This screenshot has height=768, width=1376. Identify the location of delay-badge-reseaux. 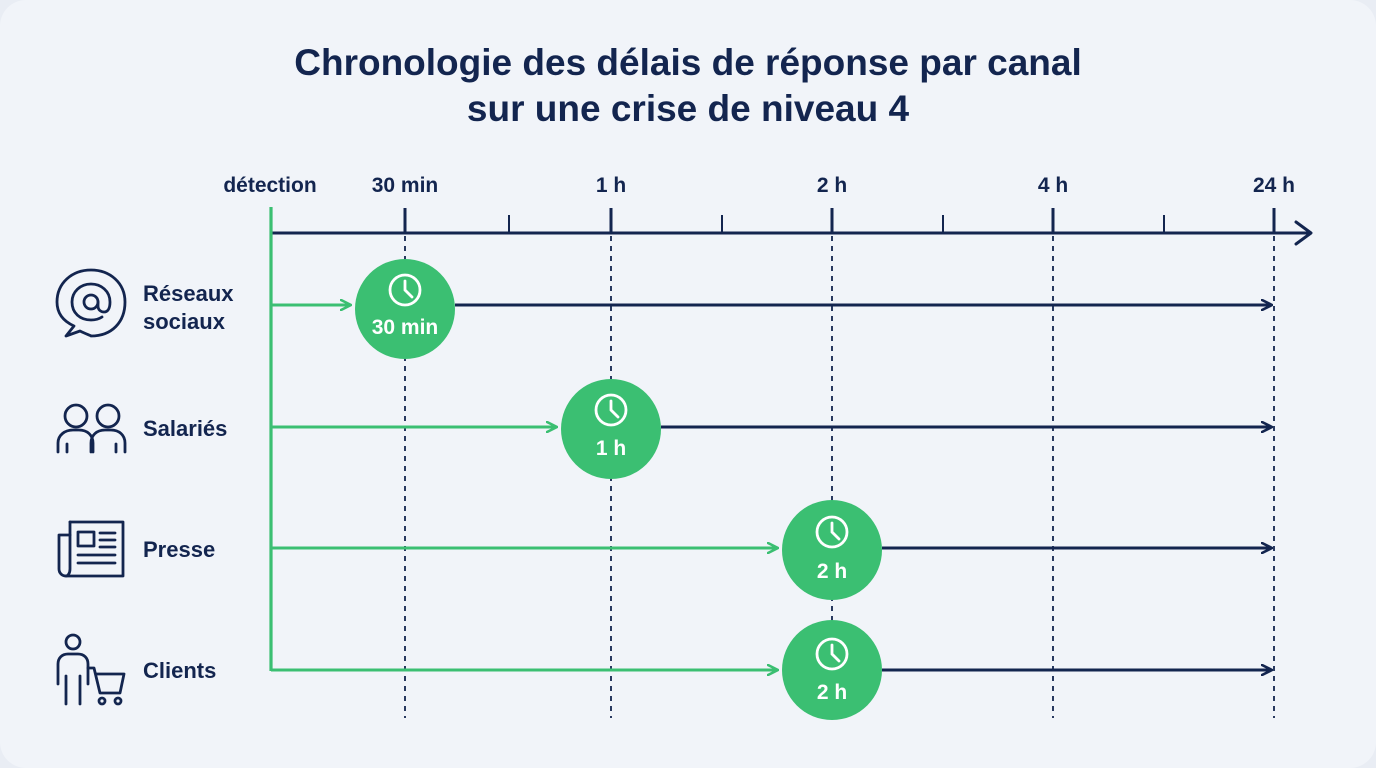
(405, 309).